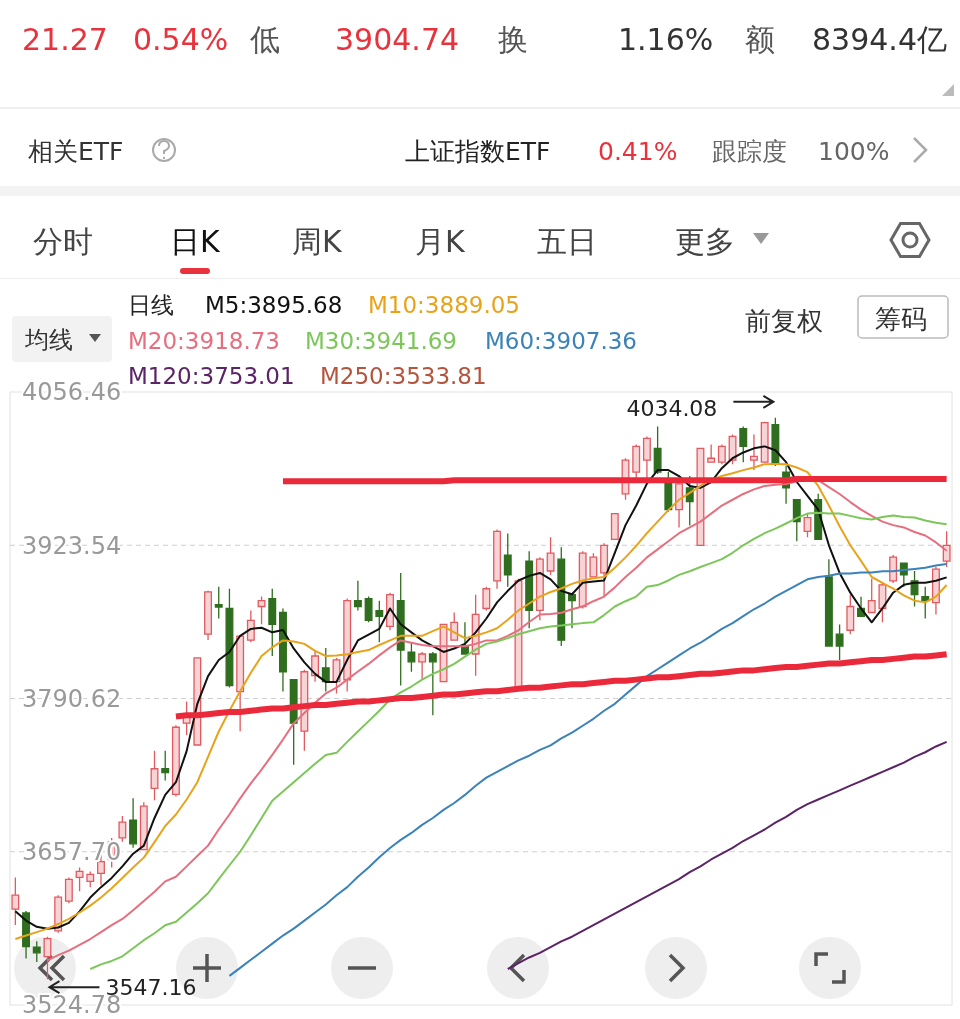  Describe the element at coordinates (513, 39) in the screenshot. I see `text: 换` at that location.